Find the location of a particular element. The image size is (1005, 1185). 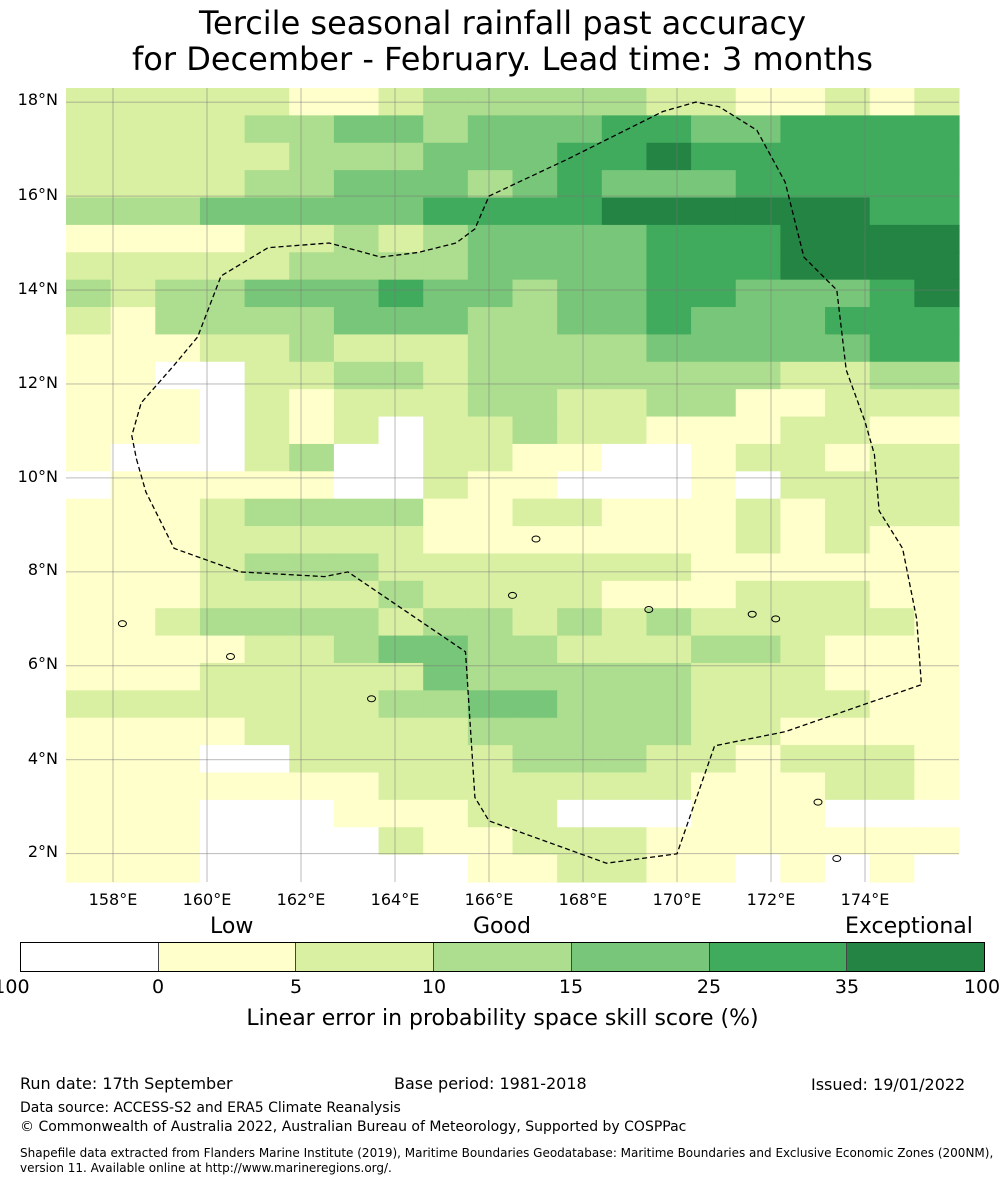

island-outline is located at coordinates (776, 619).